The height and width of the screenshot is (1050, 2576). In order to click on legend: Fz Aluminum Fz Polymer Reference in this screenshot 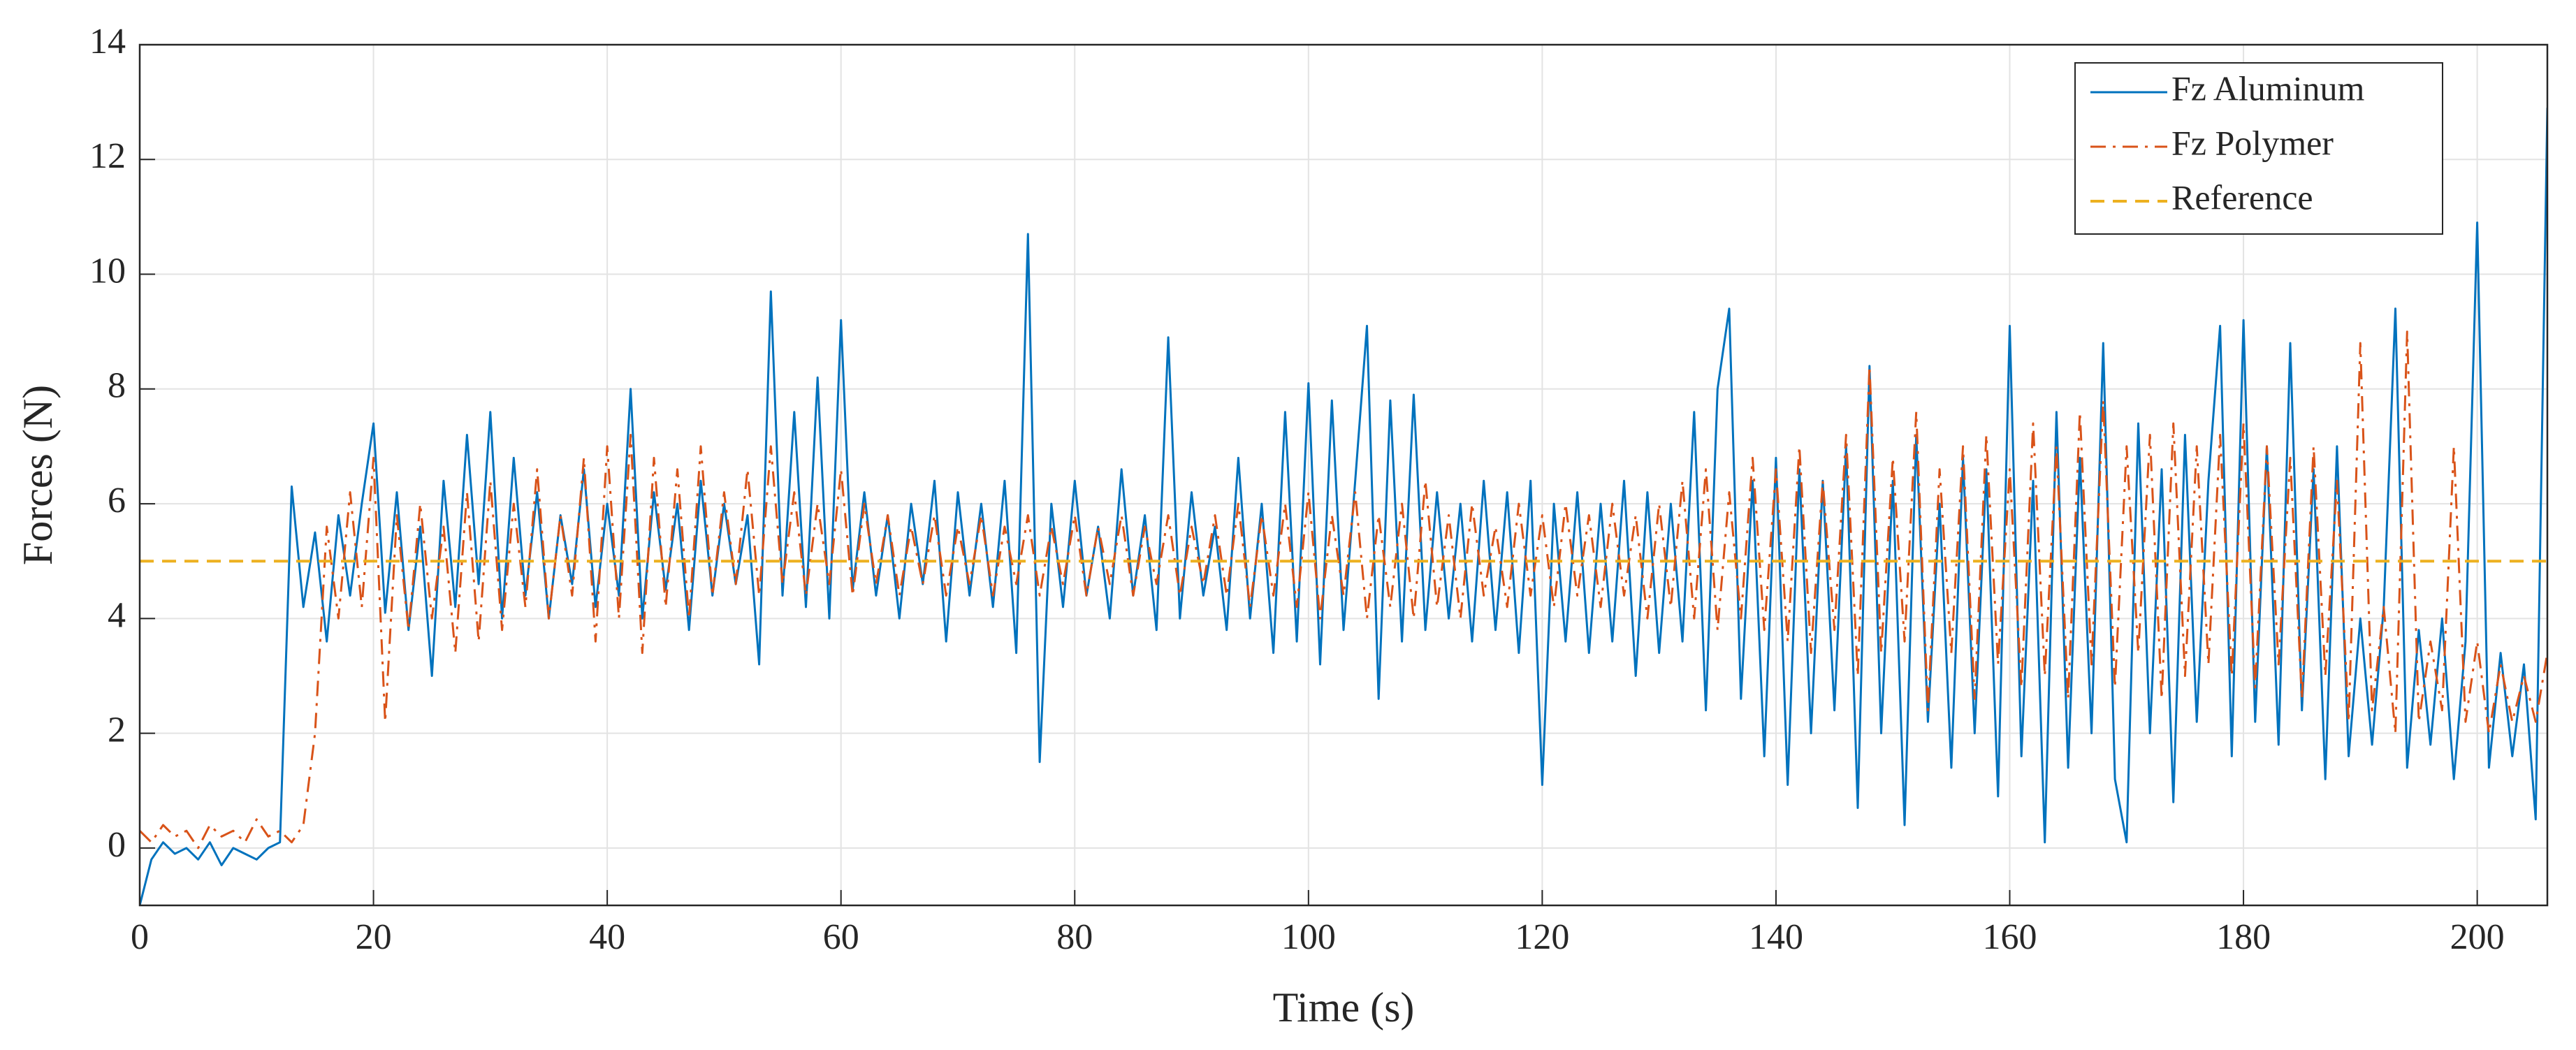, I will do `click(2258, 149)`.